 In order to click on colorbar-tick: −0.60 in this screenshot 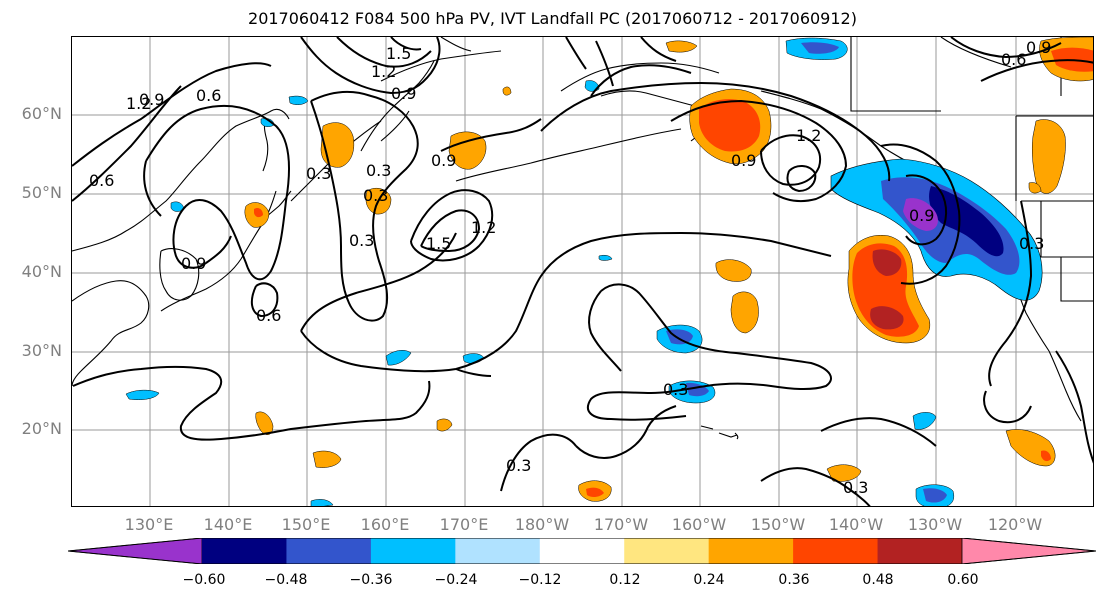, I will do `click(204, 580)`.